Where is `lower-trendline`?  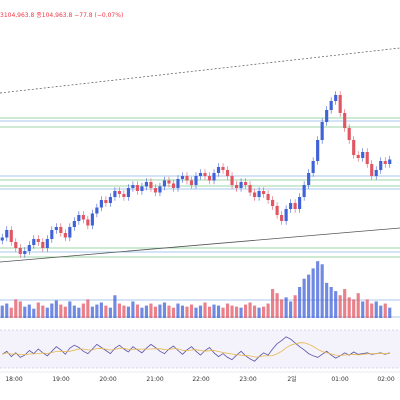
lower-trendline is located at coordinates (200, 245).